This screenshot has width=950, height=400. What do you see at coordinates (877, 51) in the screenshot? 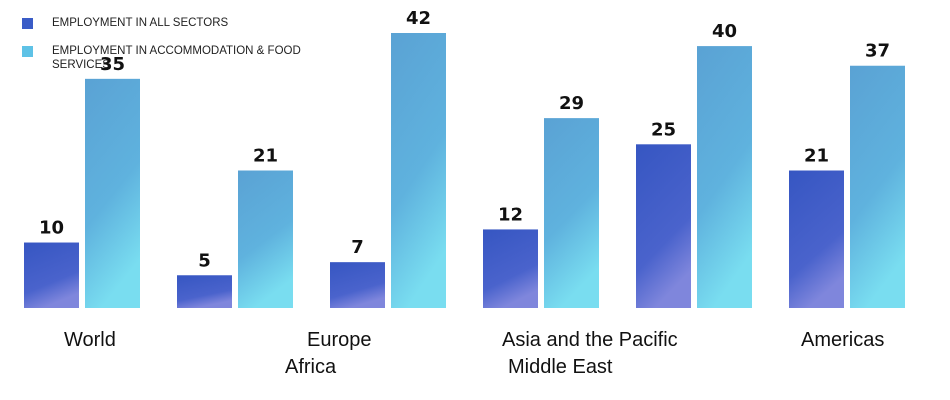
I see `value-label-americas-series-2: 37` at bounding box center [877, 51].